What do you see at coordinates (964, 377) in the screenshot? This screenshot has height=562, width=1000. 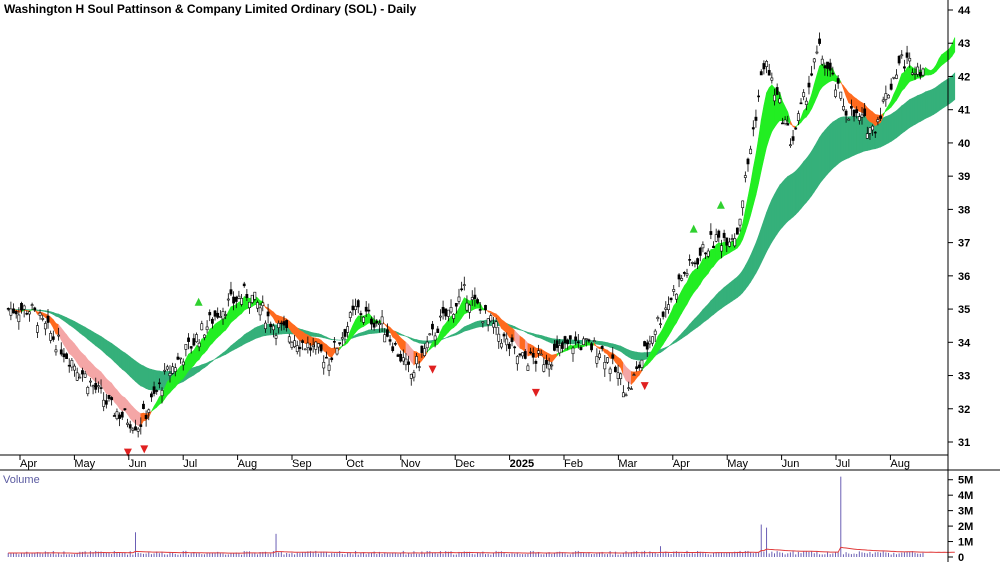 I see `price-tick-label: 33` at bounding box center [964, 377].